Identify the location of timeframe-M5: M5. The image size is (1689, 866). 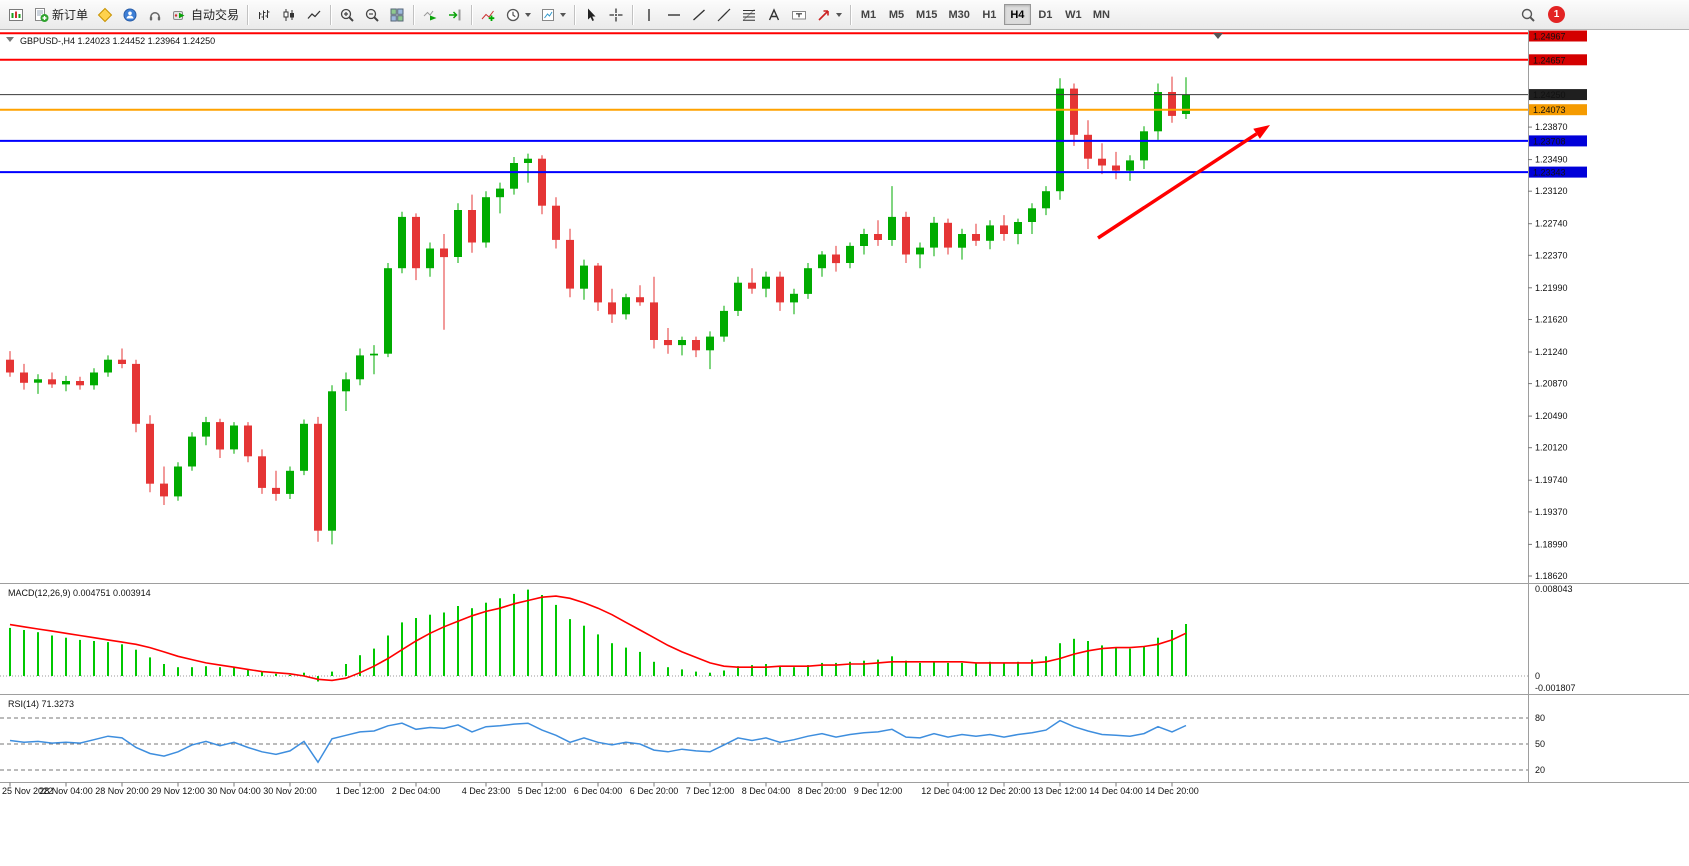
(896, 14).